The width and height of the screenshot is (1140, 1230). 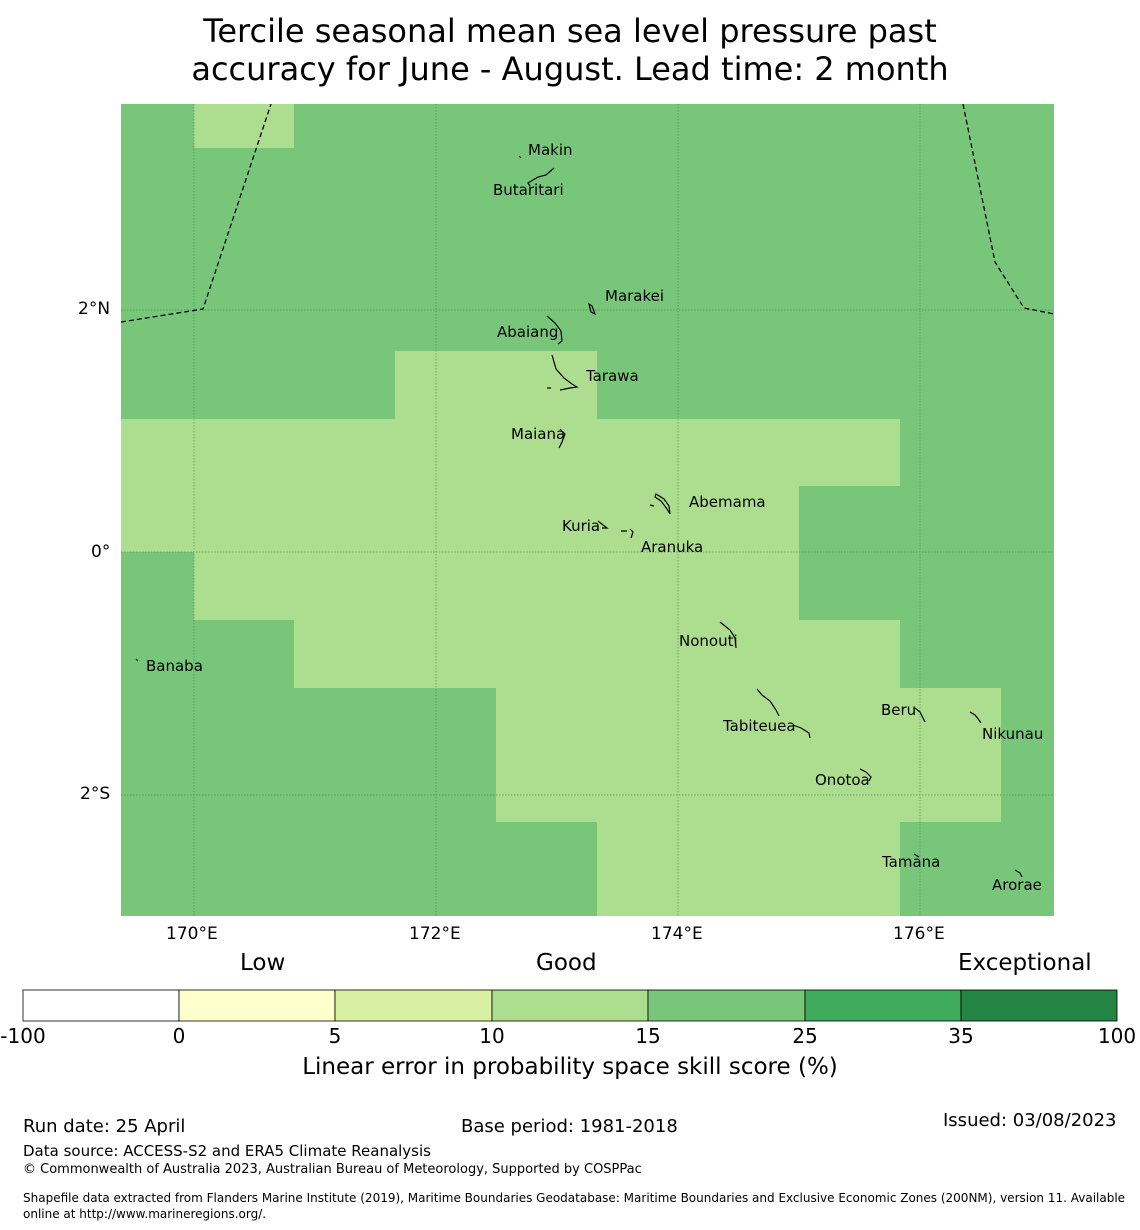 I want to click on colorbar, so click(x=570, y=1005).